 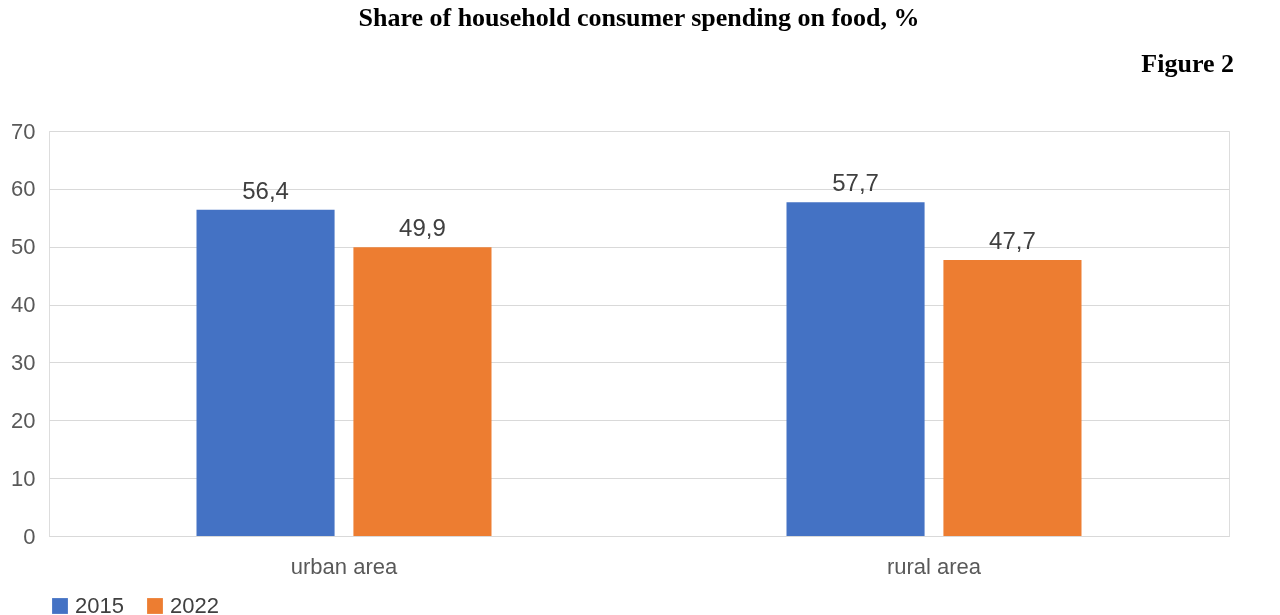 I want to click on data-label: 57,7, so click(x=855, y=183).